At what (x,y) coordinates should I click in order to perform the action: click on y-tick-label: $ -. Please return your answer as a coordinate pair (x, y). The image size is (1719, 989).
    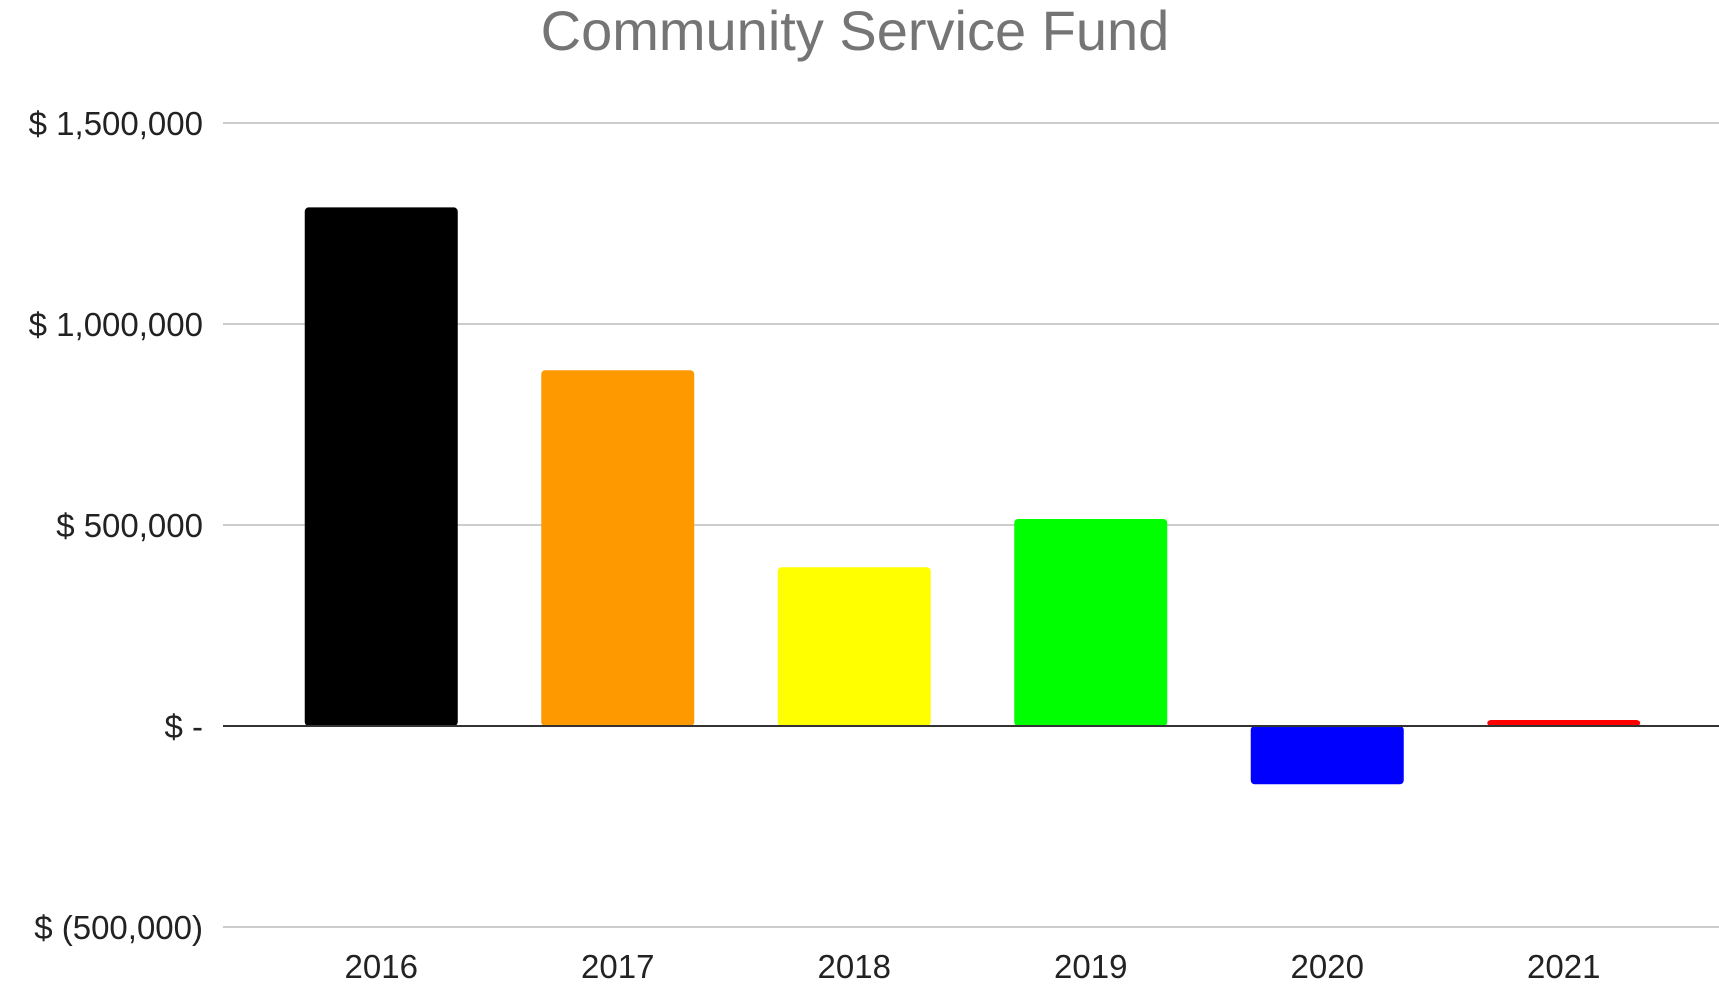
    Looking at the image, I should click on (183, 726).